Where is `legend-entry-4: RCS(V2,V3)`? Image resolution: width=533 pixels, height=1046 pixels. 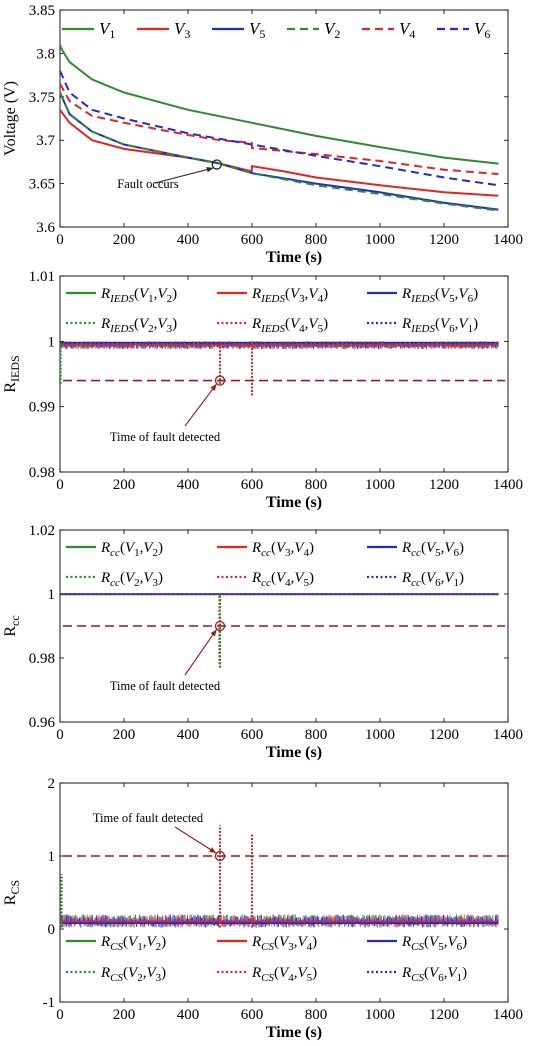
legend-entry-4: RCS(V2,V3) is located at coordinates (133, 974).